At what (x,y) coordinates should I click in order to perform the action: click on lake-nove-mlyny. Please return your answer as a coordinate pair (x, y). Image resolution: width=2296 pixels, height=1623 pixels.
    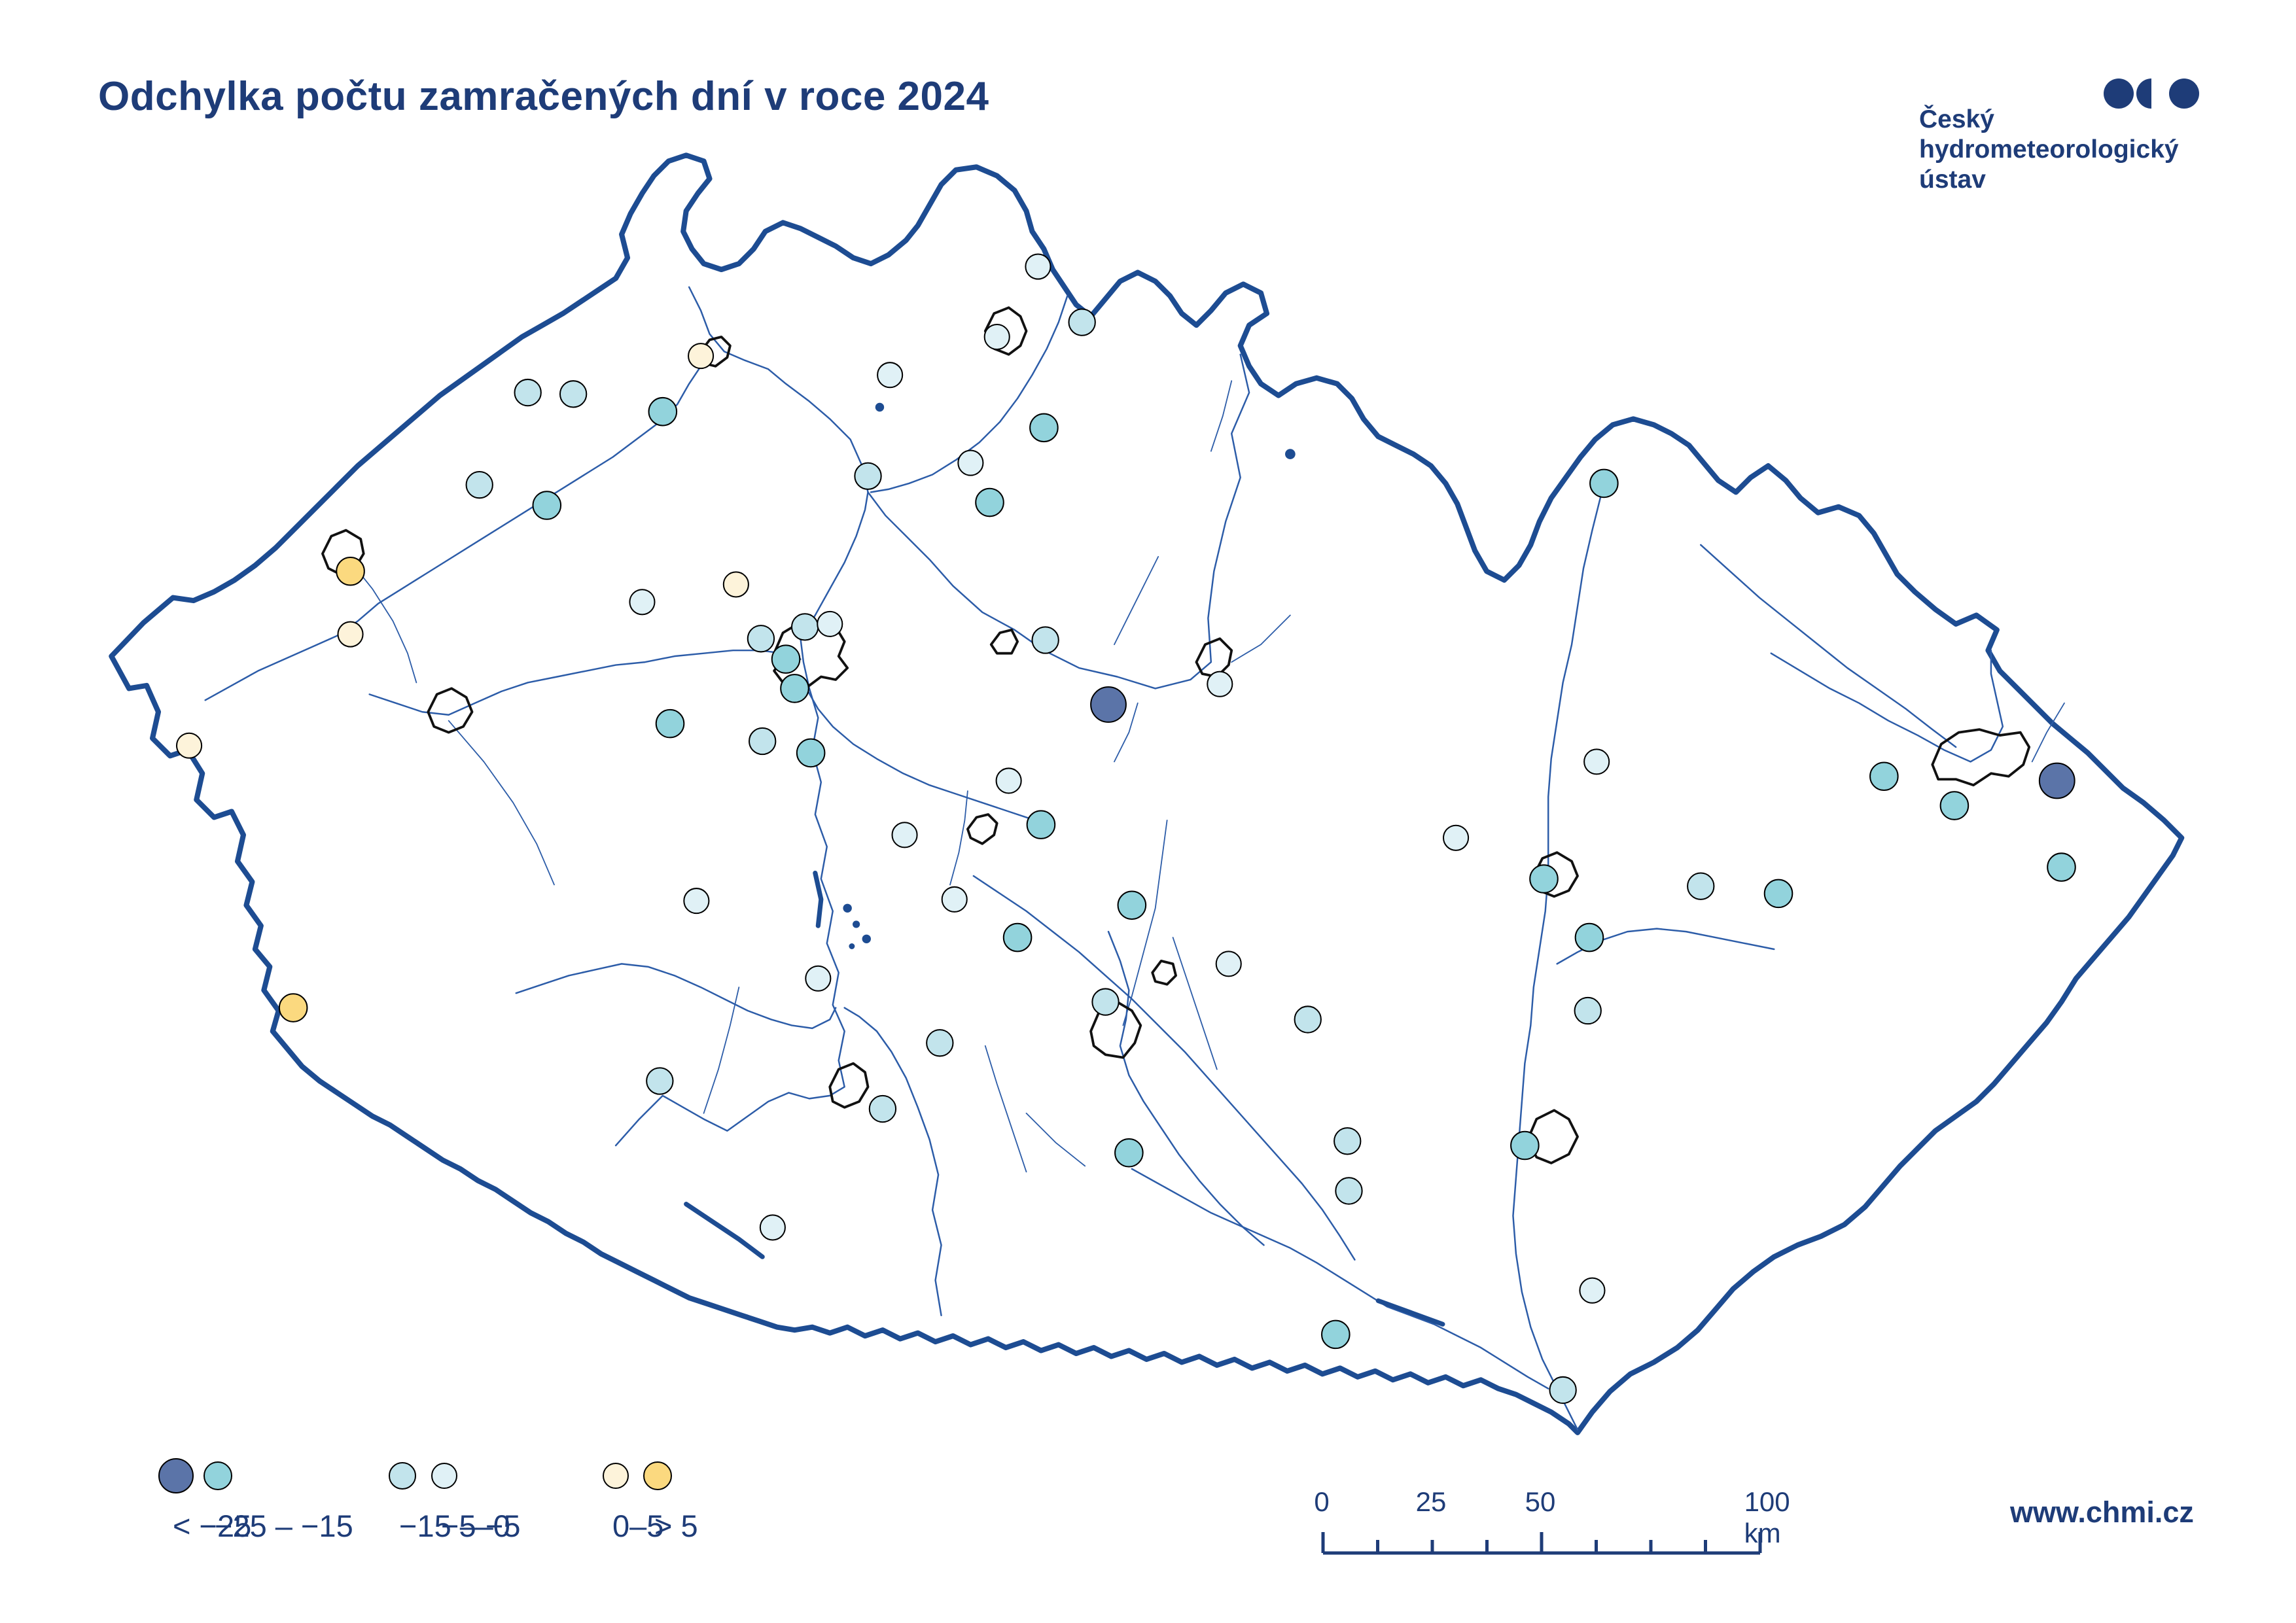
    Looking at the image, I should click on (1410, 1312).